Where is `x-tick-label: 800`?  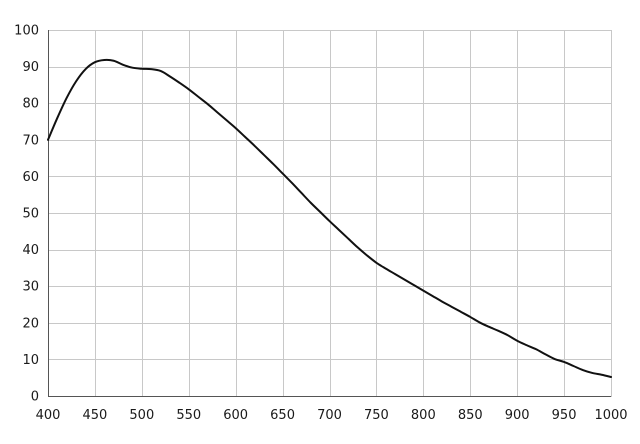 x-tick-label: 800 is located at coordinates (423, 415).